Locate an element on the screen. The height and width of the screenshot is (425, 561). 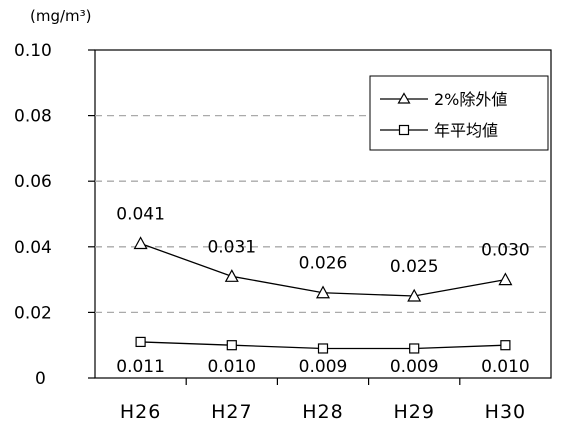
legend: 2%除外値 年平均値 is located at coordinates (459, 113).